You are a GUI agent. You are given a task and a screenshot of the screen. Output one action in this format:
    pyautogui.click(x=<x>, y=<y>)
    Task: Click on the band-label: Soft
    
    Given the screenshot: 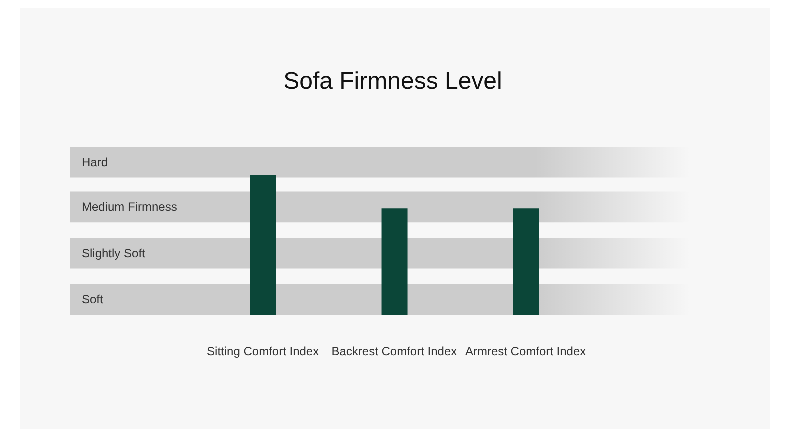 What is the action you would take?
    pyautogui.click(x=93, y=299)
    